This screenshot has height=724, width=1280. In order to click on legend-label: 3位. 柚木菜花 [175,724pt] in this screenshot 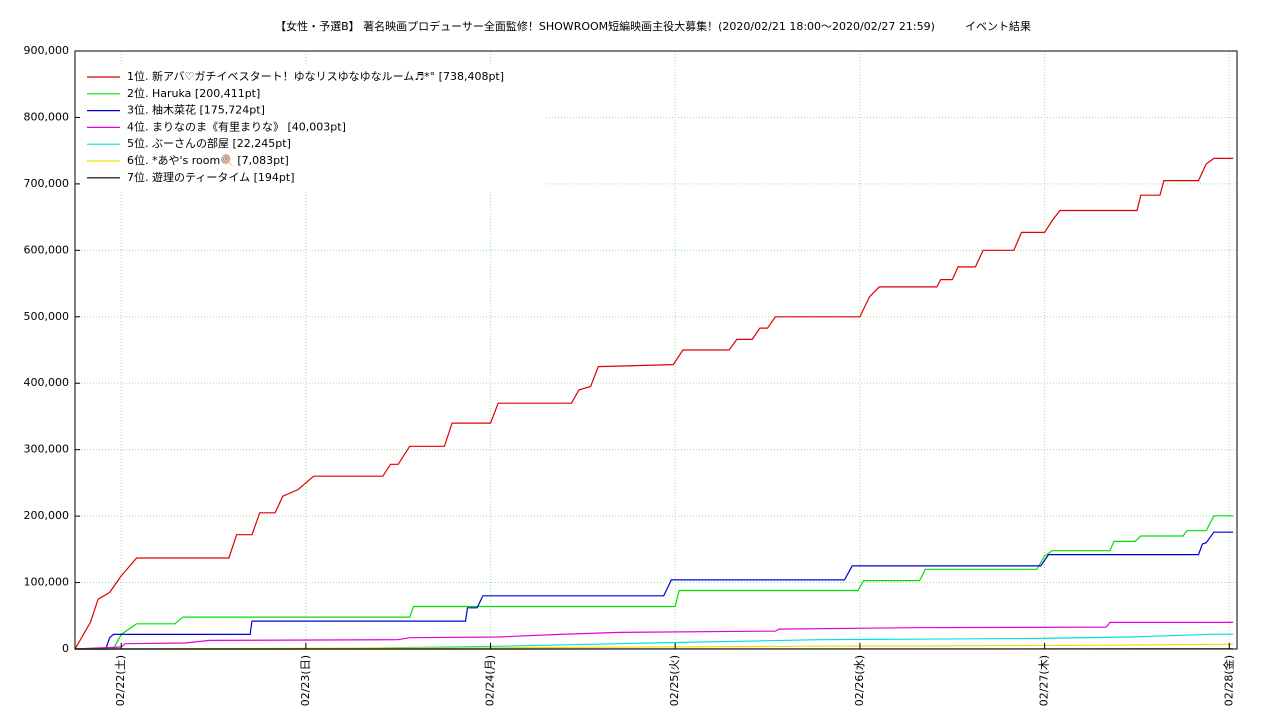, I will do `click(196, 110)`.